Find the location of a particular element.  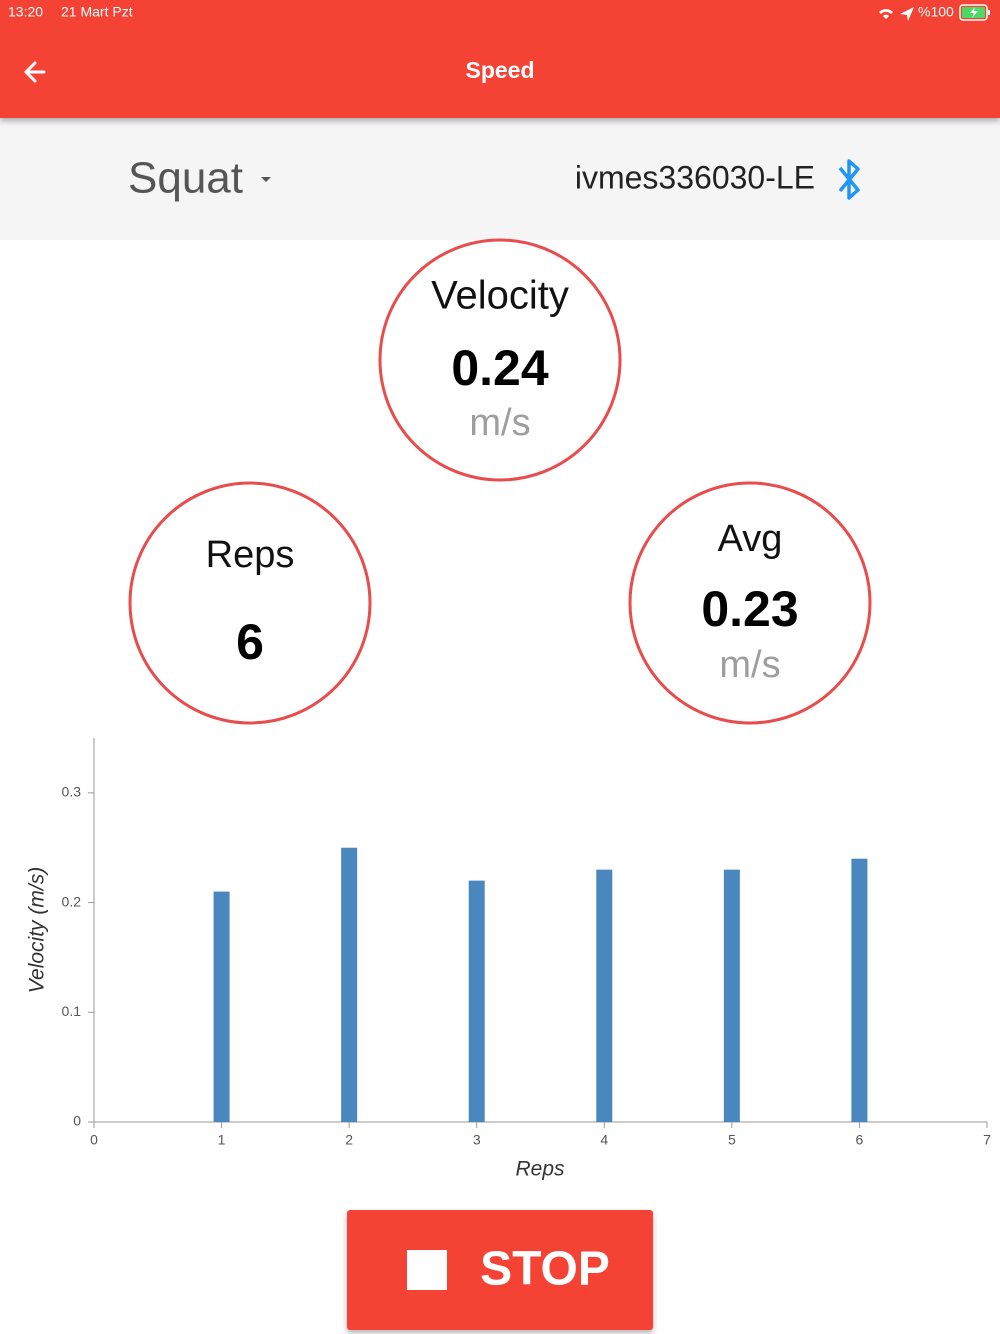

status-battery: %100 is located at coordinates (936, 12).